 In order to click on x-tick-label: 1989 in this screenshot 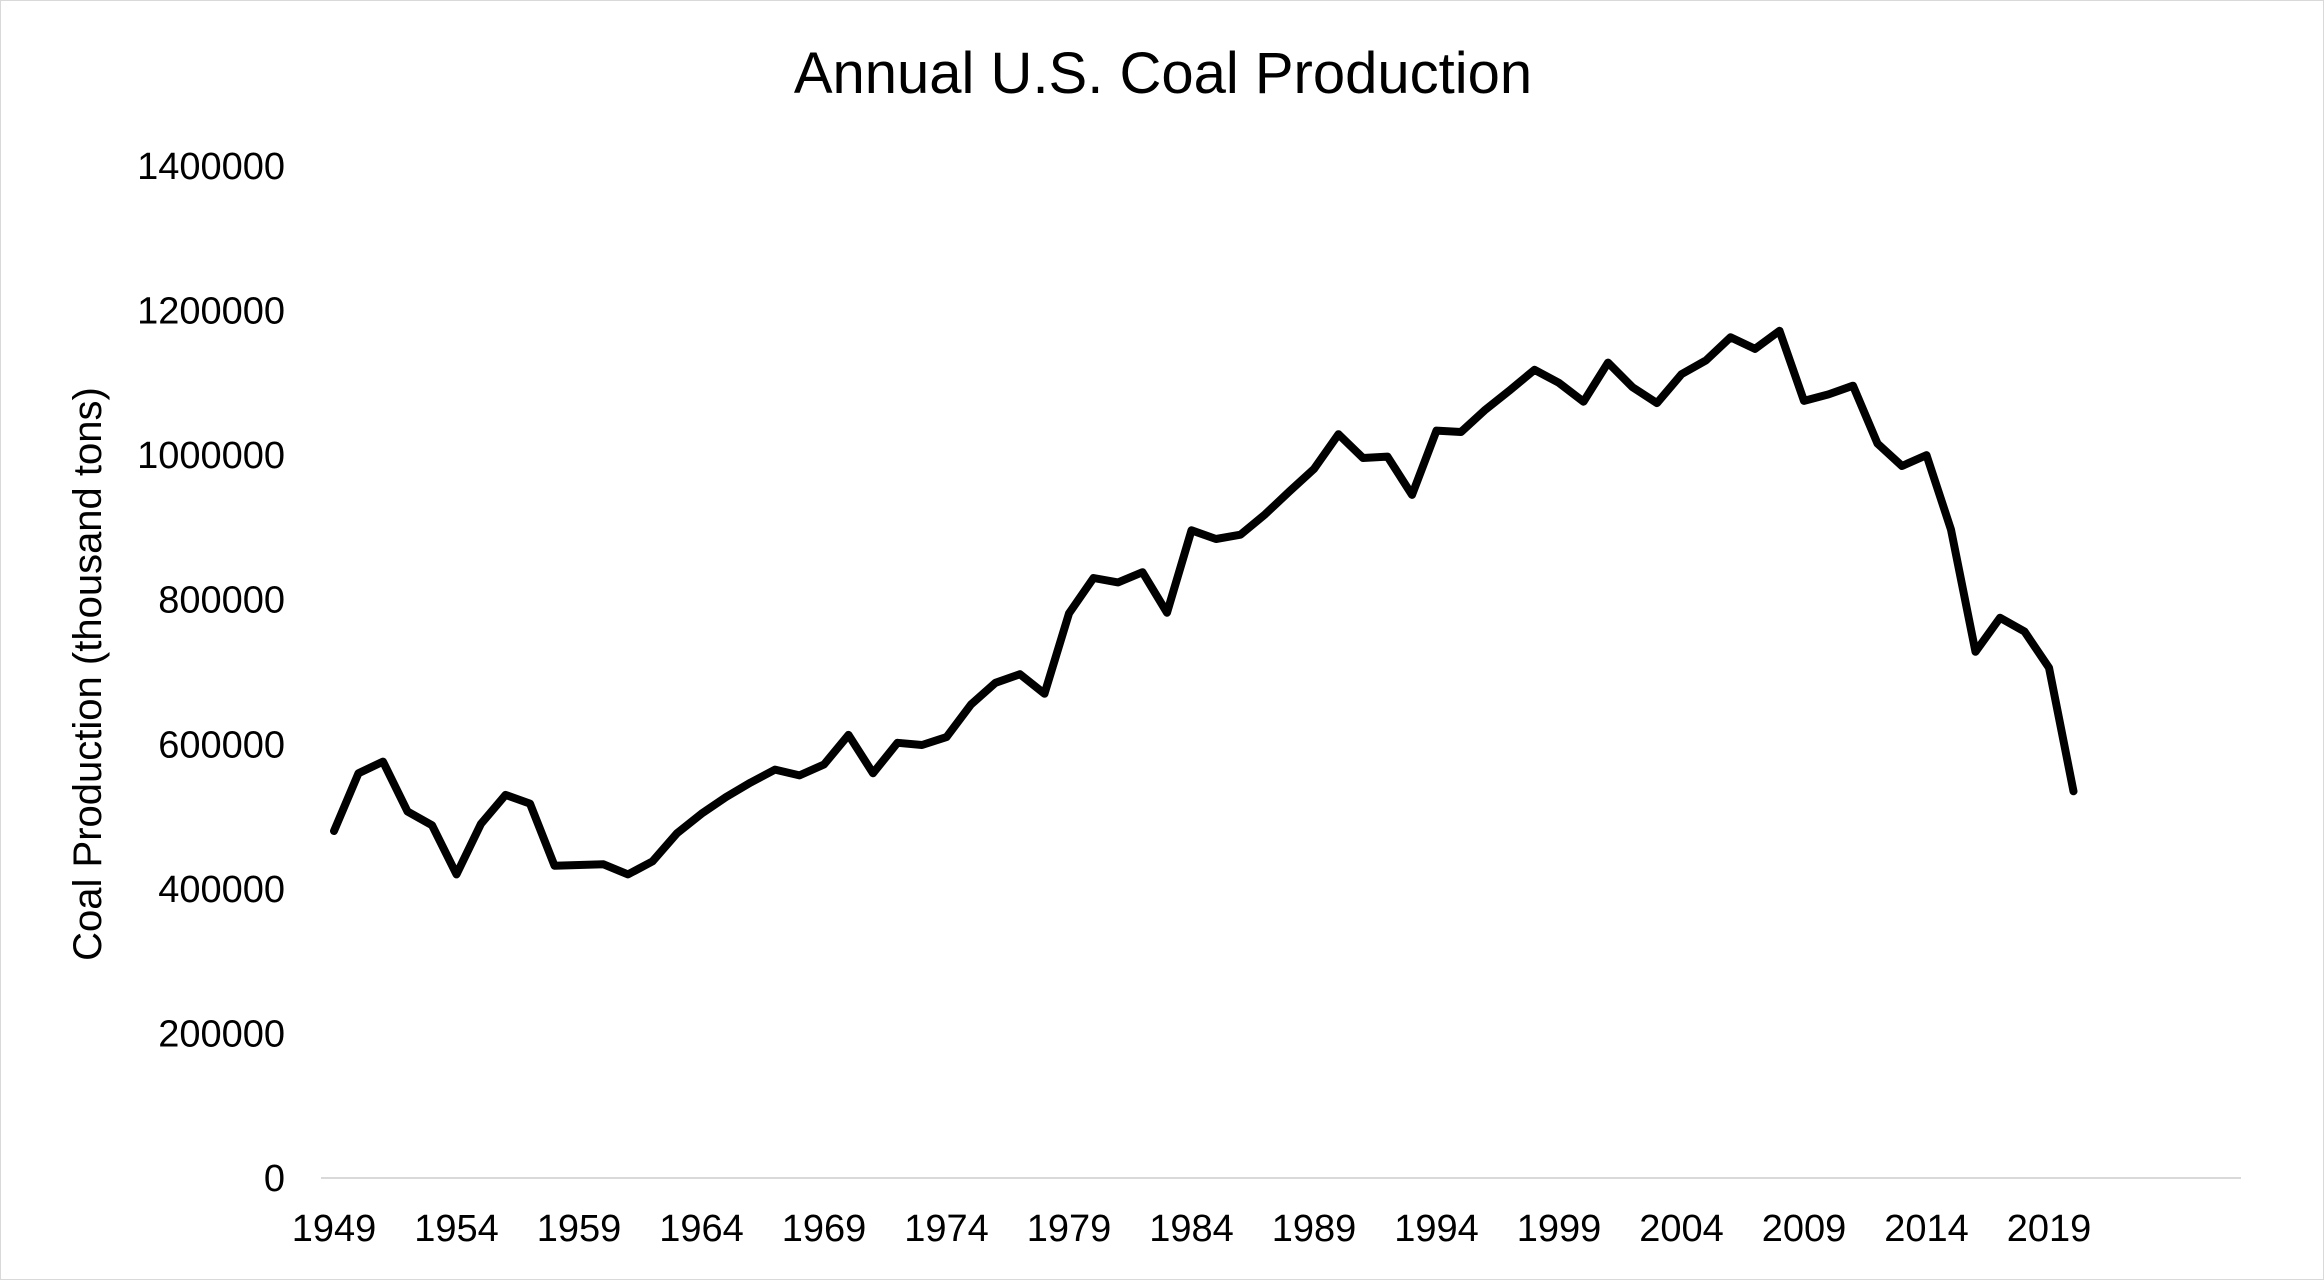, I will do `click(1314, 1229)`.